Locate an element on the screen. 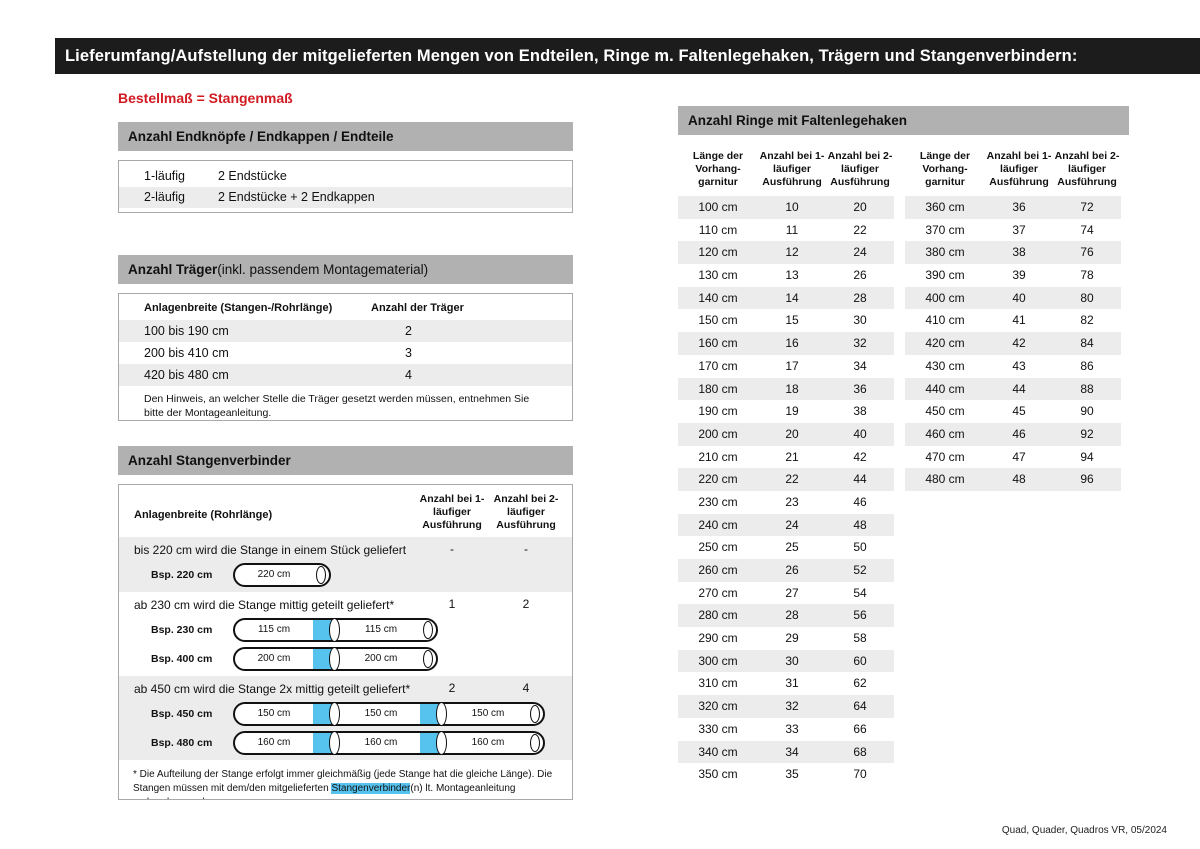 Image resolution: width=1200 pixels, height=849 pixels. cell-2laeufig: 92 is located at coordinates (1087, 433).